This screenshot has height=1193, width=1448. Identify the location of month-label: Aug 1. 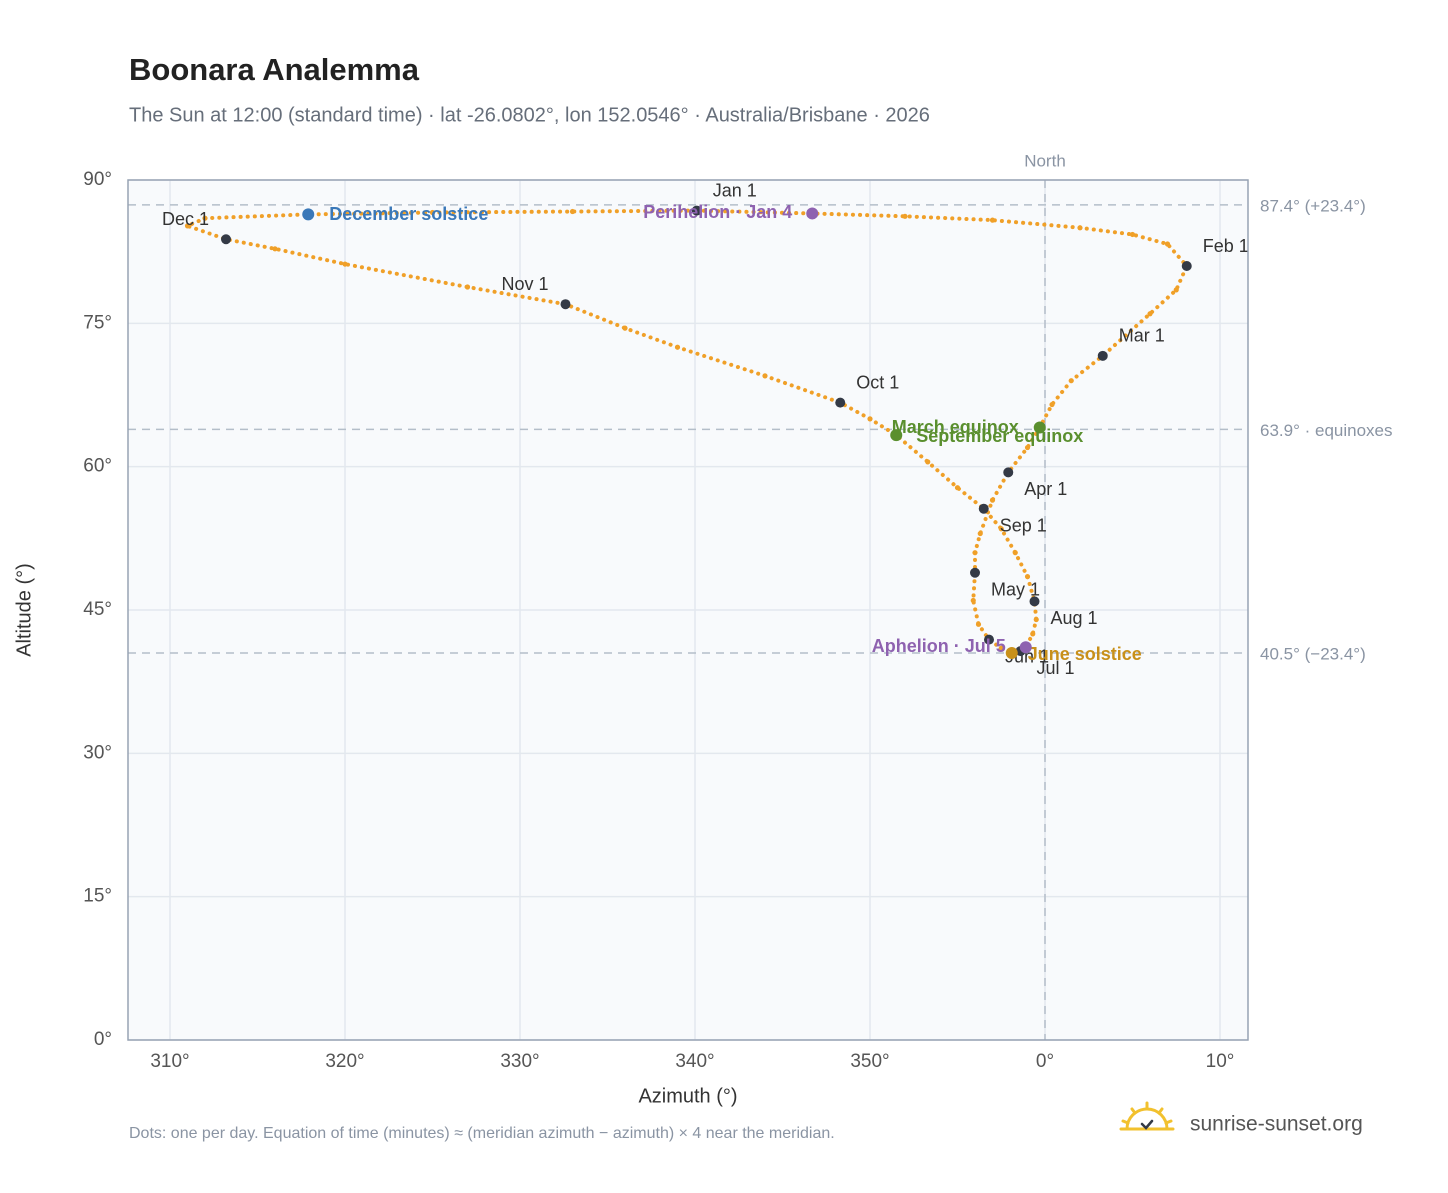
(1074, 618).